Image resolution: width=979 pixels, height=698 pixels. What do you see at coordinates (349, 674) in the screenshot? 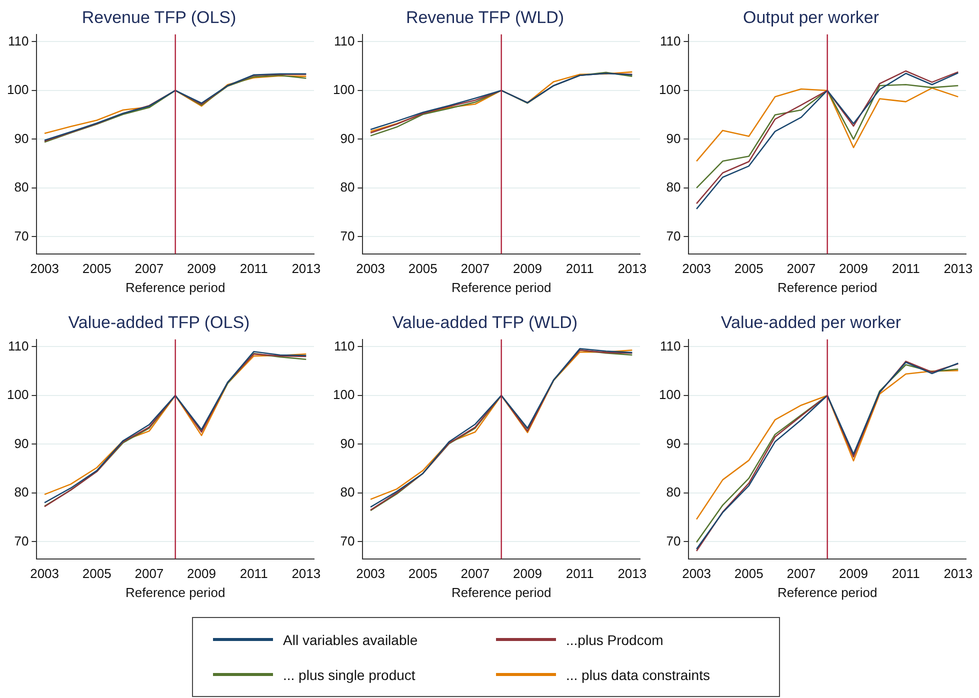
I see `legend-label: ... plus single product` at bounding box center [349, 674].